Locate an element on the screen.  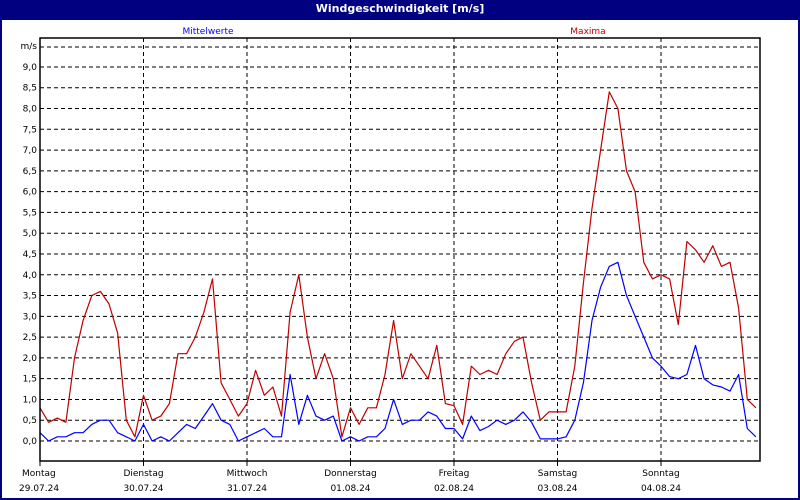
y-tick-label: 2,0 is located at coordinates (30, 359).